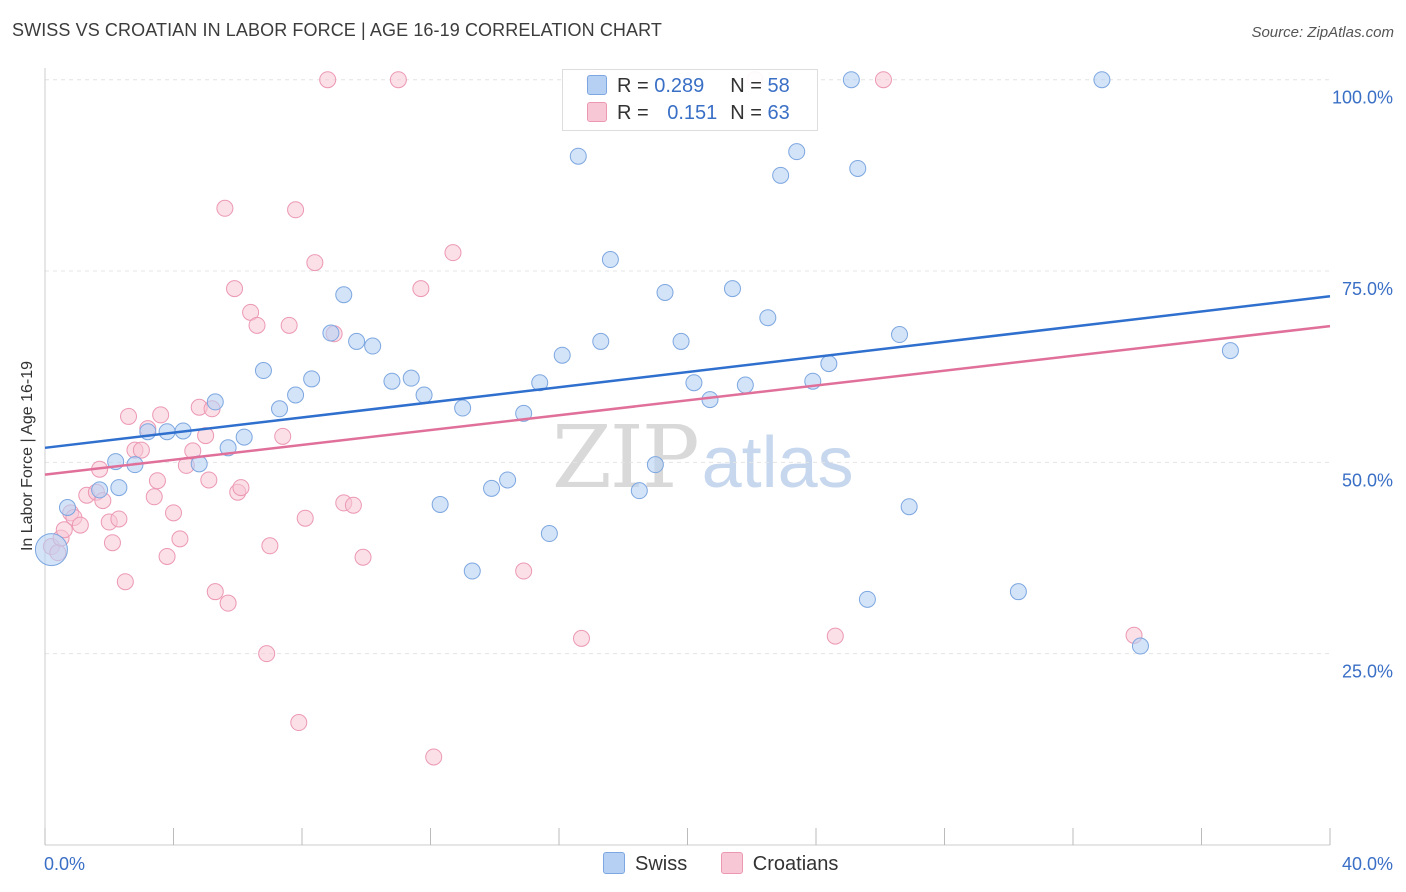  I want to click on swiss-r-label: R =, so click(636, 86).